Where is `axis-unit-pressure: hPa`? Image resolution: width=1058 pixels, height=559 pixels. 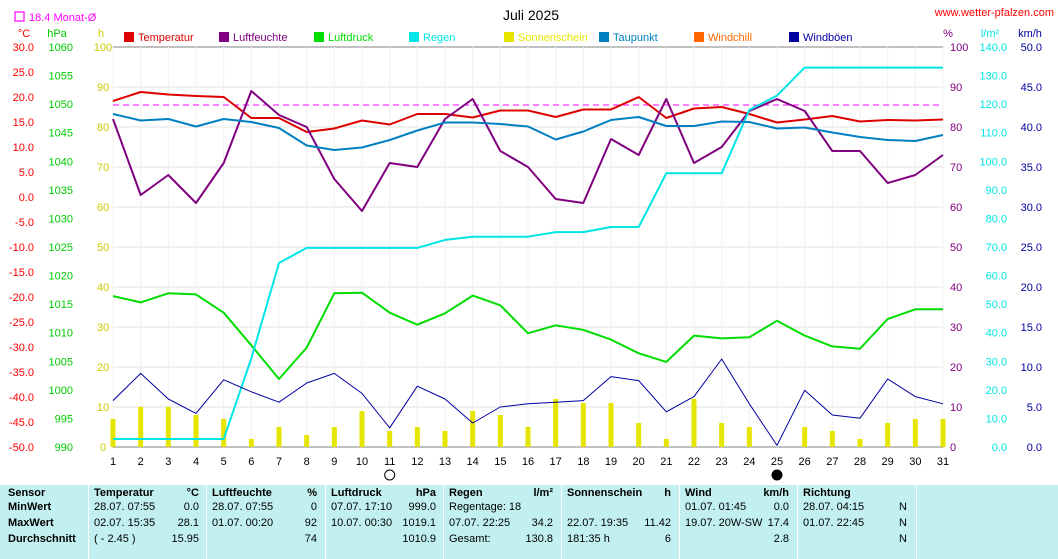 axis-unit-pressure: hPa is located at coordinates (57, 34).